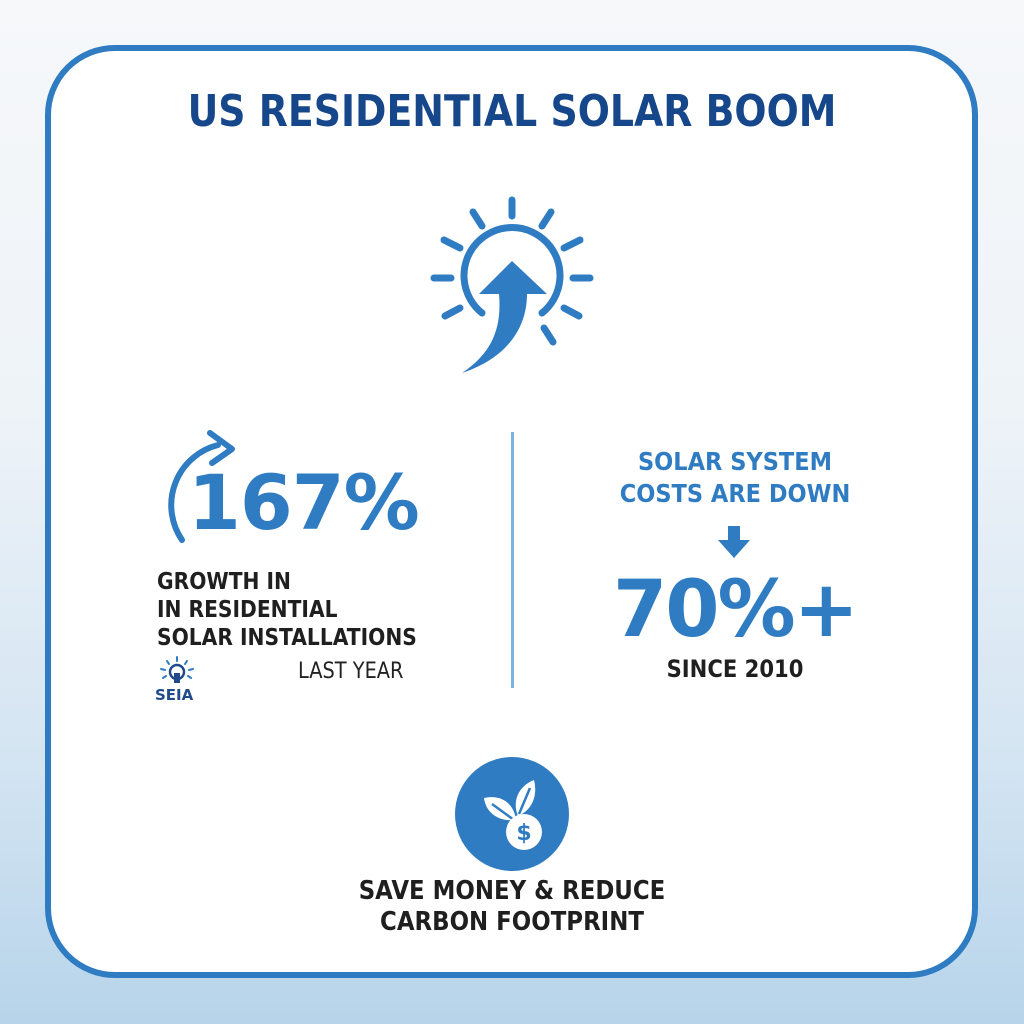 This screenshot has height=1024, width=1024. I want to click on seia-lightbulb-icon, so click(177, 669).